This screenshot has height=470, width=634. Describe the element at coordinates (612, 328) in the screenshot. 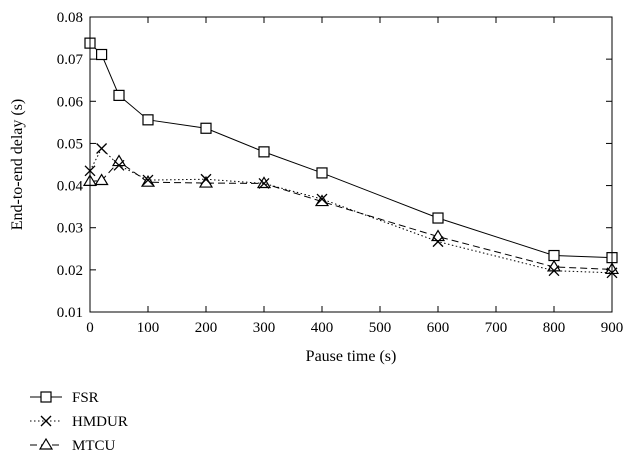

I see `x-tick-label: 900` at that location.